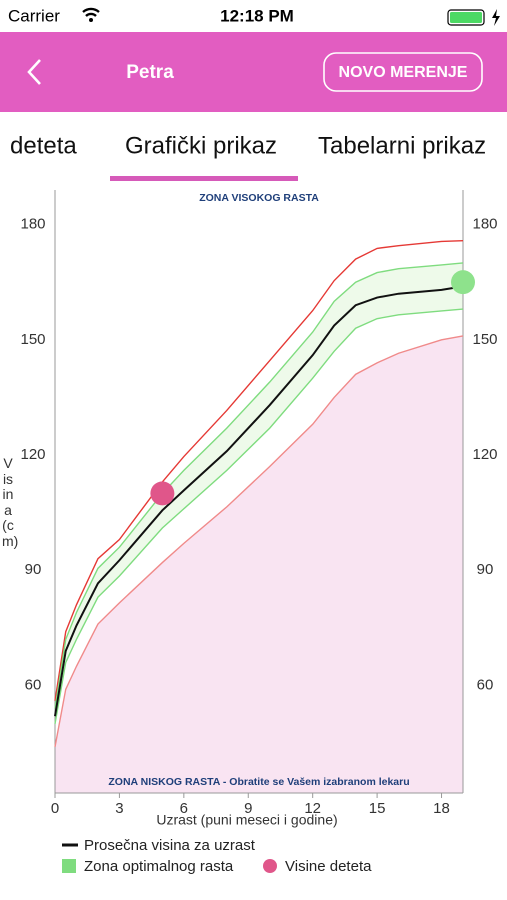  I want to click on clock: 12:18 PM, so click(257, 15).